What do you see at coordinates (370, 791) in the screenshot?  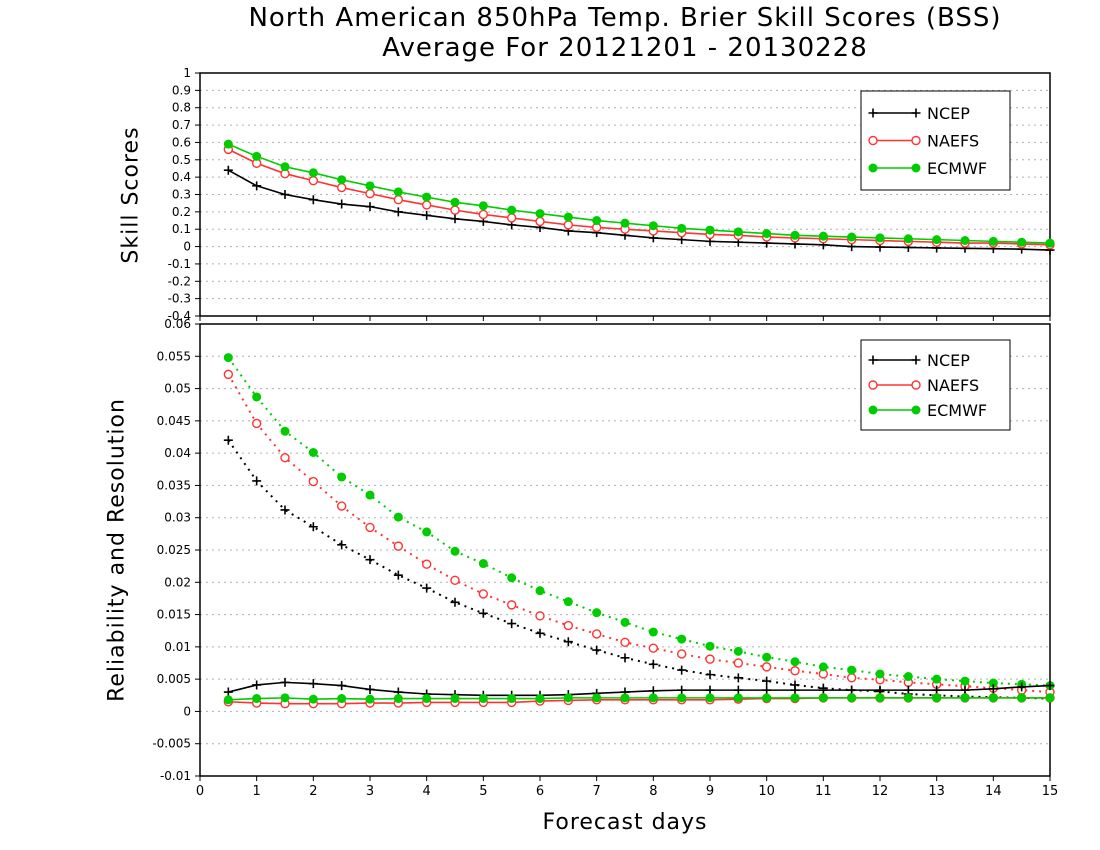 I see `x-tick-label: 3` at bounding box center [370, 791].